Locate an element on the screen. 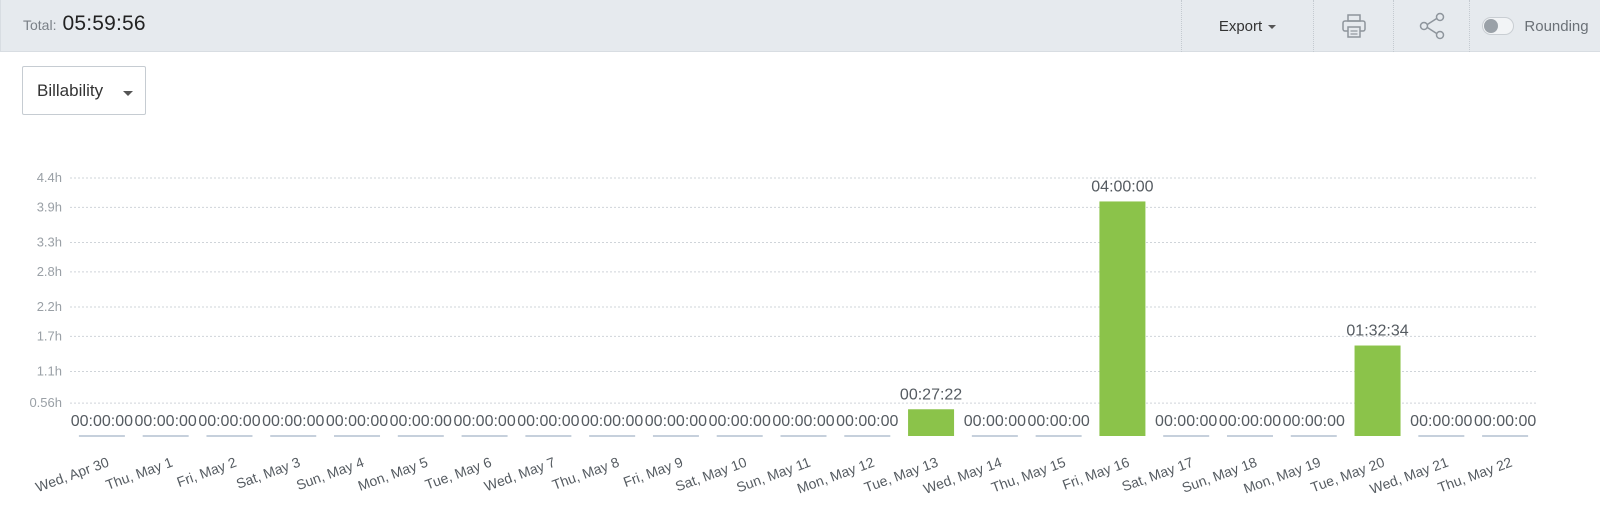  export-button: Export is located at coordinates (1247, 26).